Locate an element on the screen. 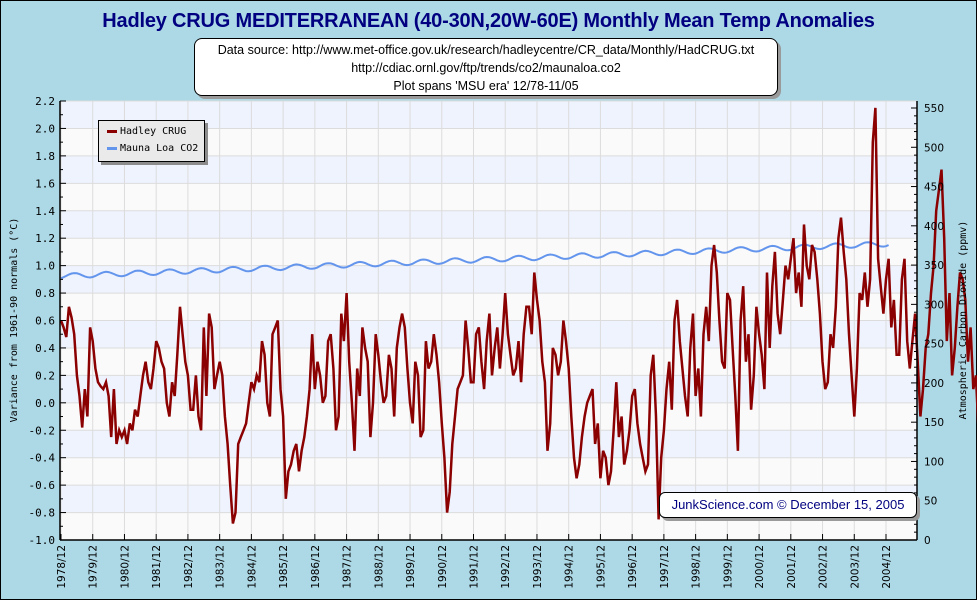 Image resolution: width=977 pixels, height=600 pixels. legend-swatch-hadley is located at coordinates (112, 131).